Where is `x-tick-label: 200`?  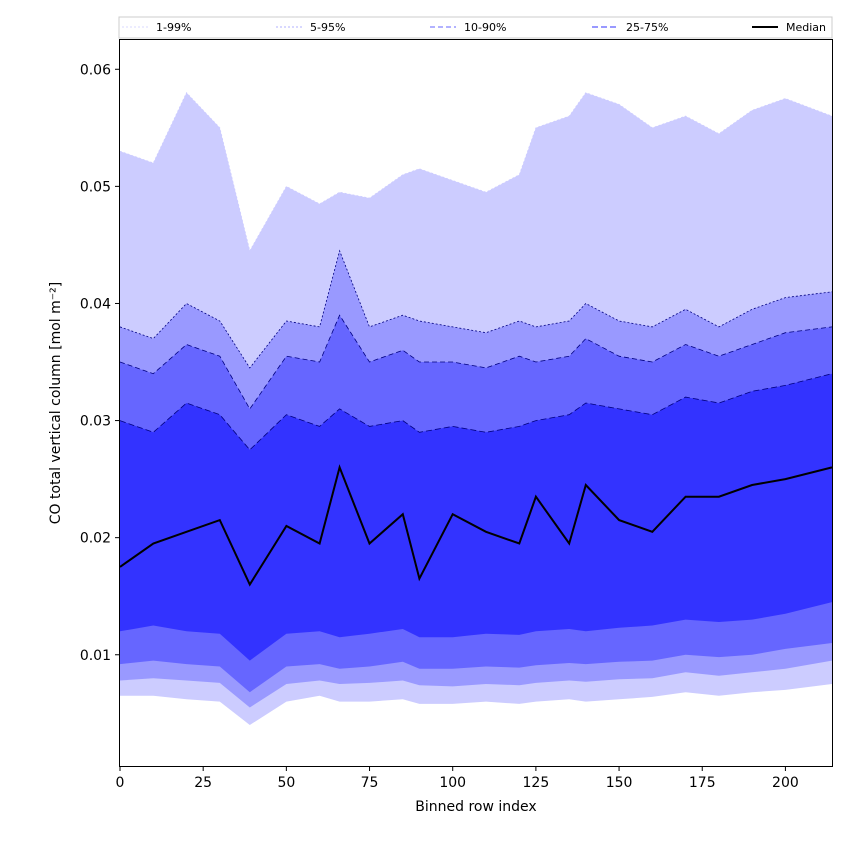 x-tick-label: 200 is located at coordinates (785, 783).